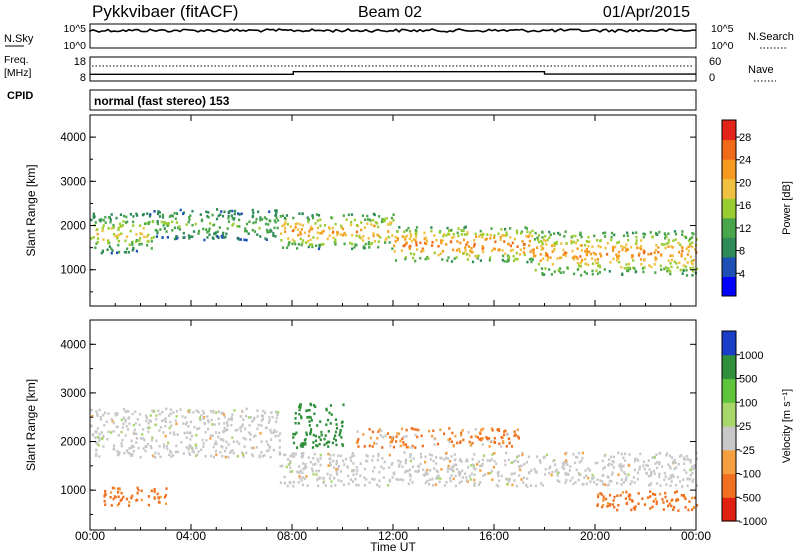  Describe the element at coordinates (742, 274) in the screenshot. I see `power-colorbar-tick-label: 4` at that location.